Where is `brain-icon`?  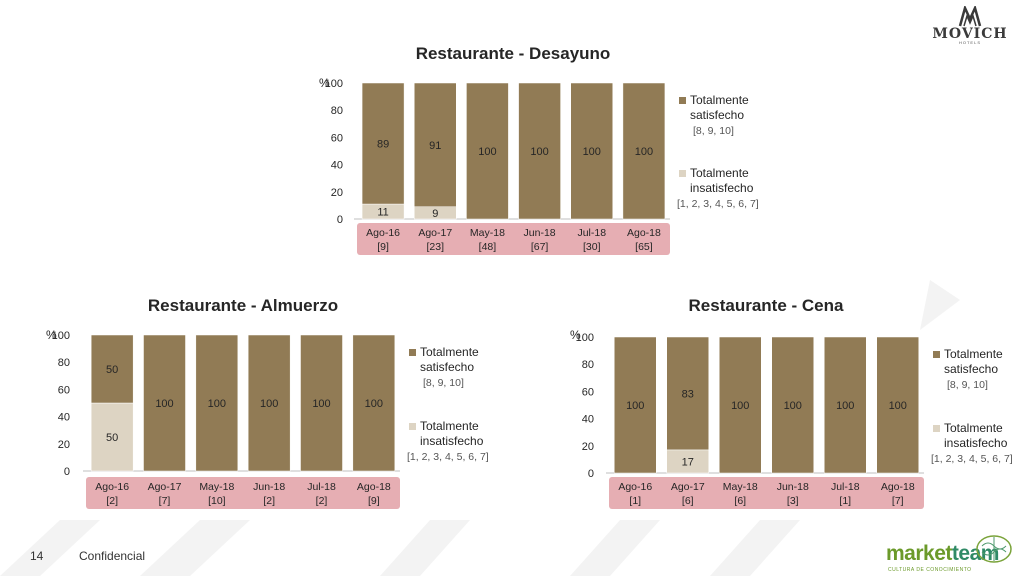
brain-icon is located at coordinates (994, 549).